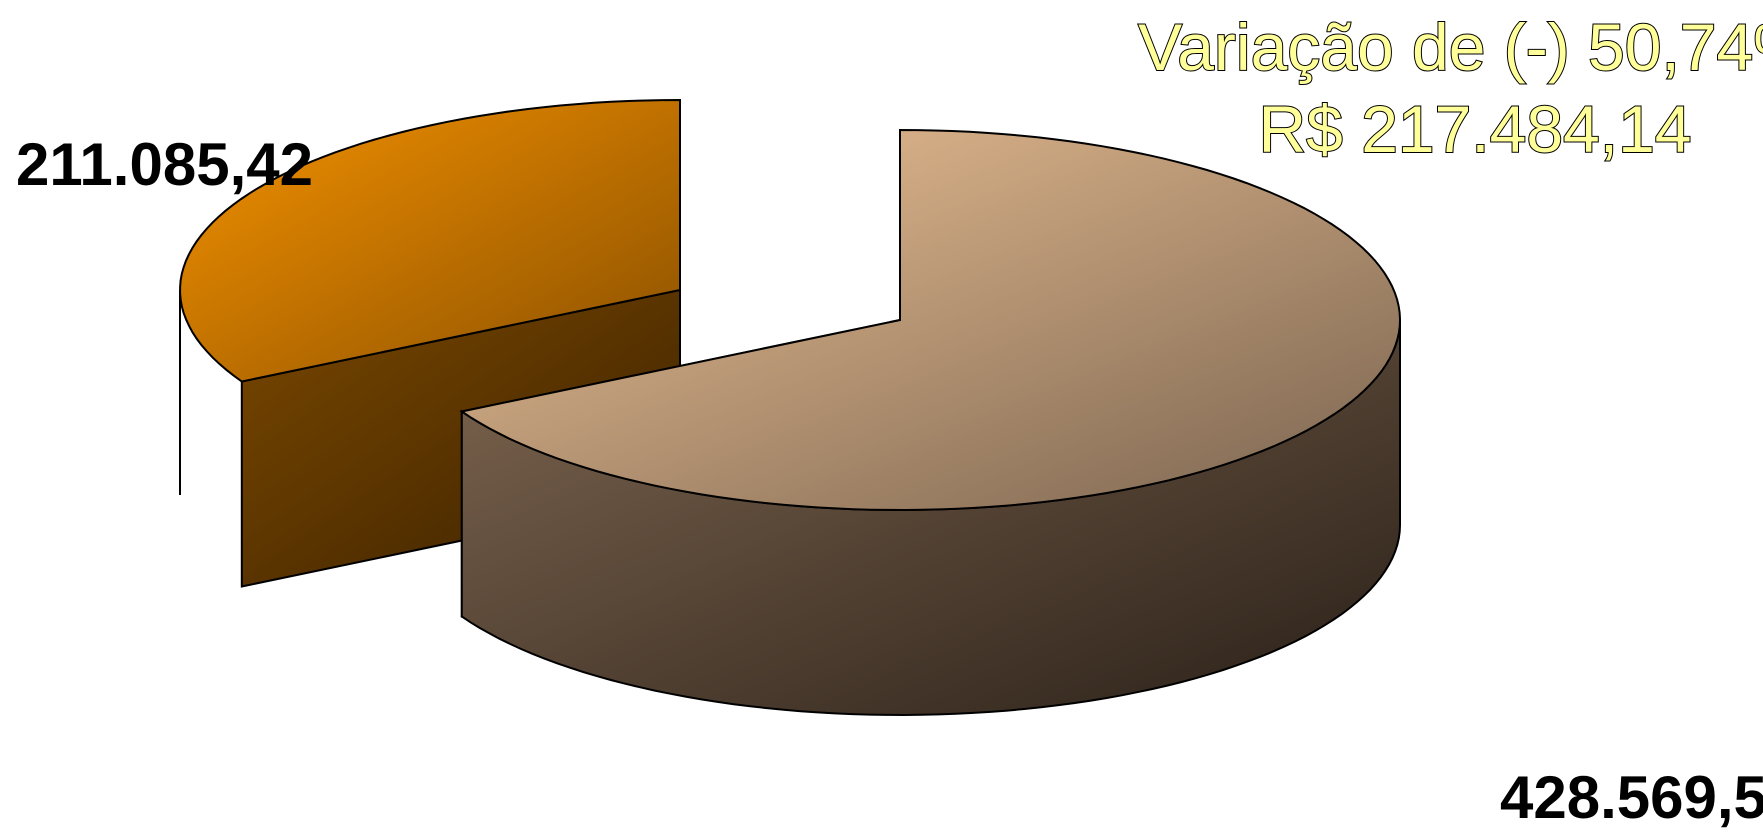 The image size is (1763, 832). Describe the element at coordinates (430, 240) in the screenshot. I see `slice-0-top-face` at that location.